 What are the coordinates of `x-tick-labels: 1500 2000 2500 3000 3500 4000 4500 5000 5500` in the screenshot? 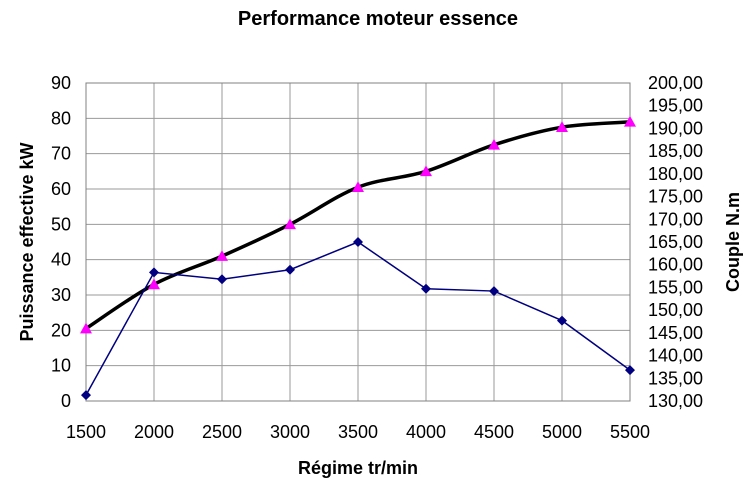 It's located at (358, 432).